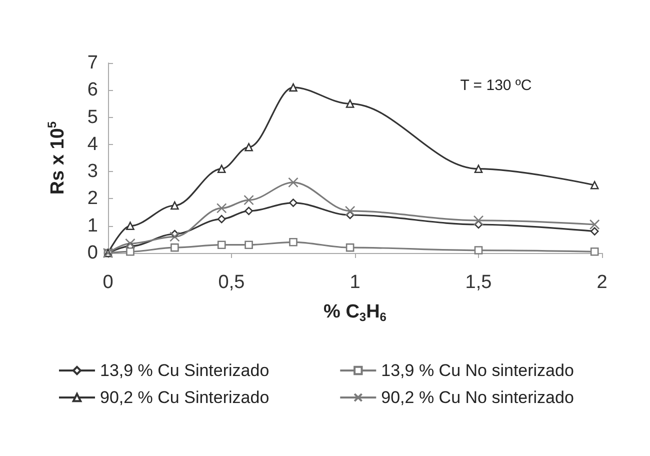 This screenshot has width=650, height=456. What do you see at coordinates (185, 397) in the screenshot?
I see `legend-label: 90,2 % Cu Sinterizado` at bounding box center [185, 397].